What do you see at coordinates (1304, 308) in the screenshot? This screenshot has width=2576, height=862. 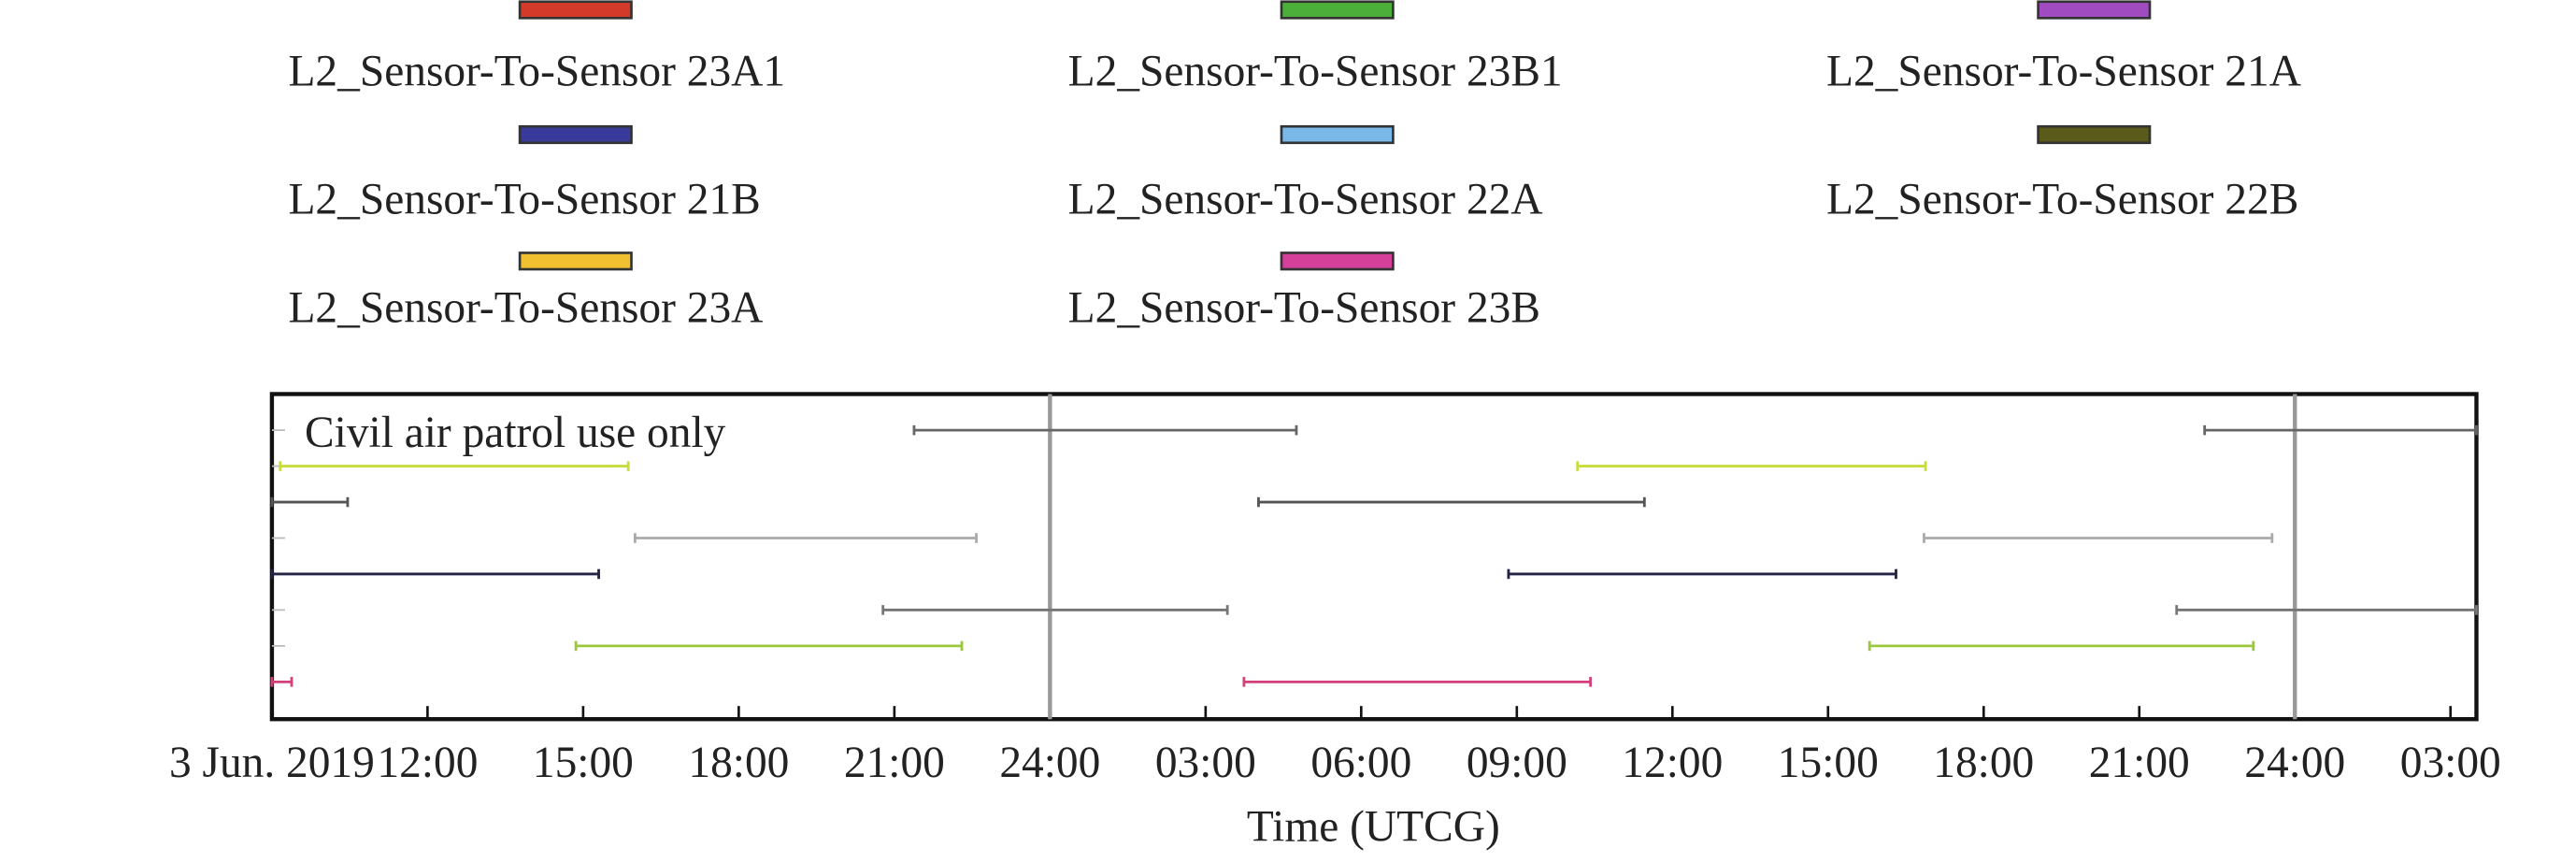 I see `legend-label: L2_Sensor-To-Sensor 23B` at bounding box center [1304, 308].